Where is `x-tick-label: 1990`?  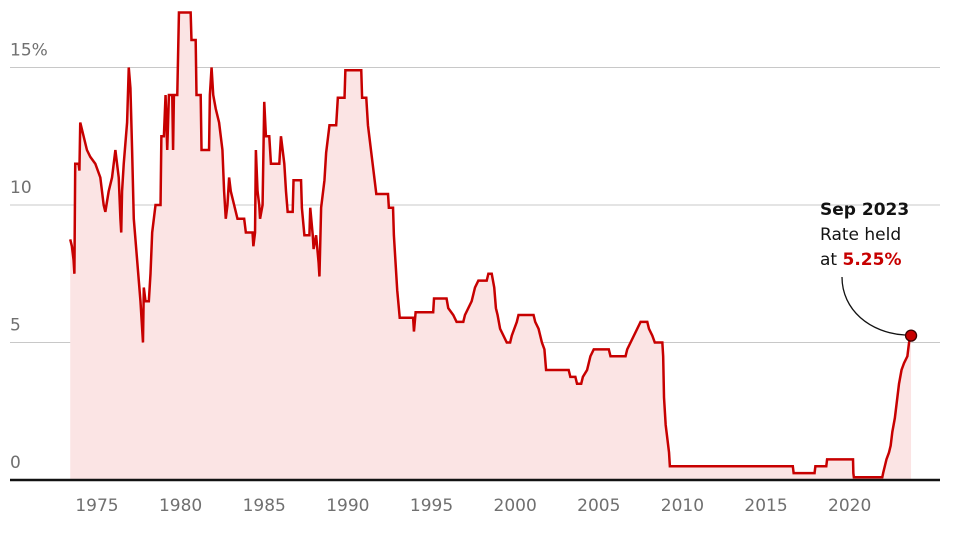
x-tick-label: 1990 is located at coordinates (347, 506).